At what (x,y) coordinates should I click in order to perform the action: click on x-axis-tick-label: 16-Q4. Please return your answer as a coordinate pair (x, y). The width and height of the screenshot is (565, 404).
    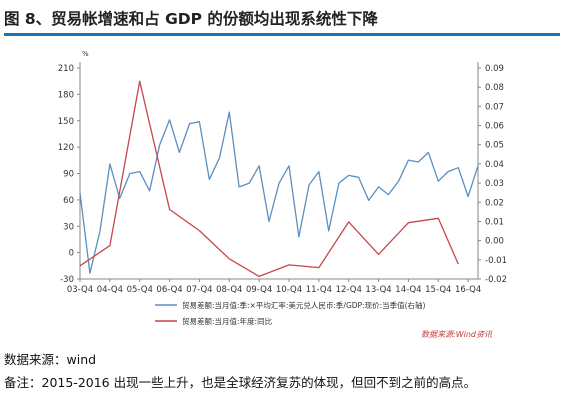
    Looking at the image, I should click on (468, 290).